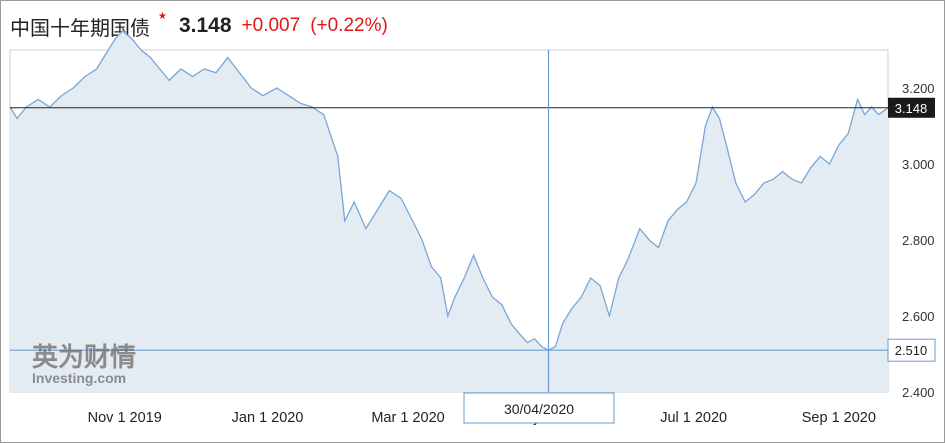  What do you see at coordinates (407, 418) in the screenshot?
I see `x-tick-label: Mar 1 2020` at bounding box center [407, 418].